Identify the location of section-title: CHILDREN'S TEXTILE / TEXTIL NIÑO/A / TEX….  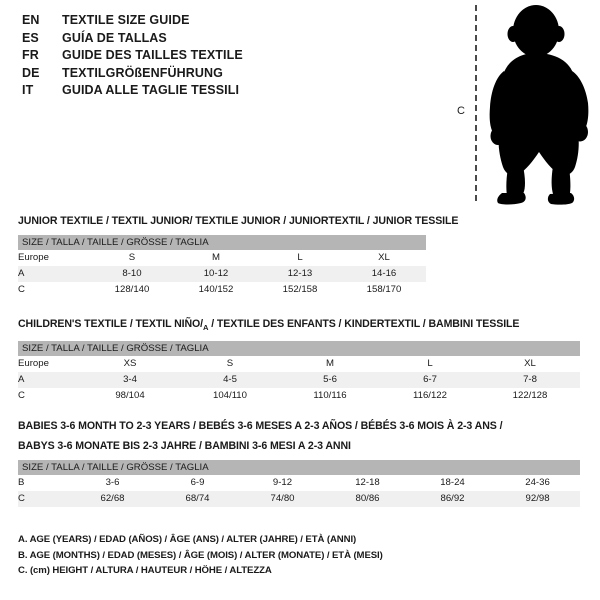
(299, 326).